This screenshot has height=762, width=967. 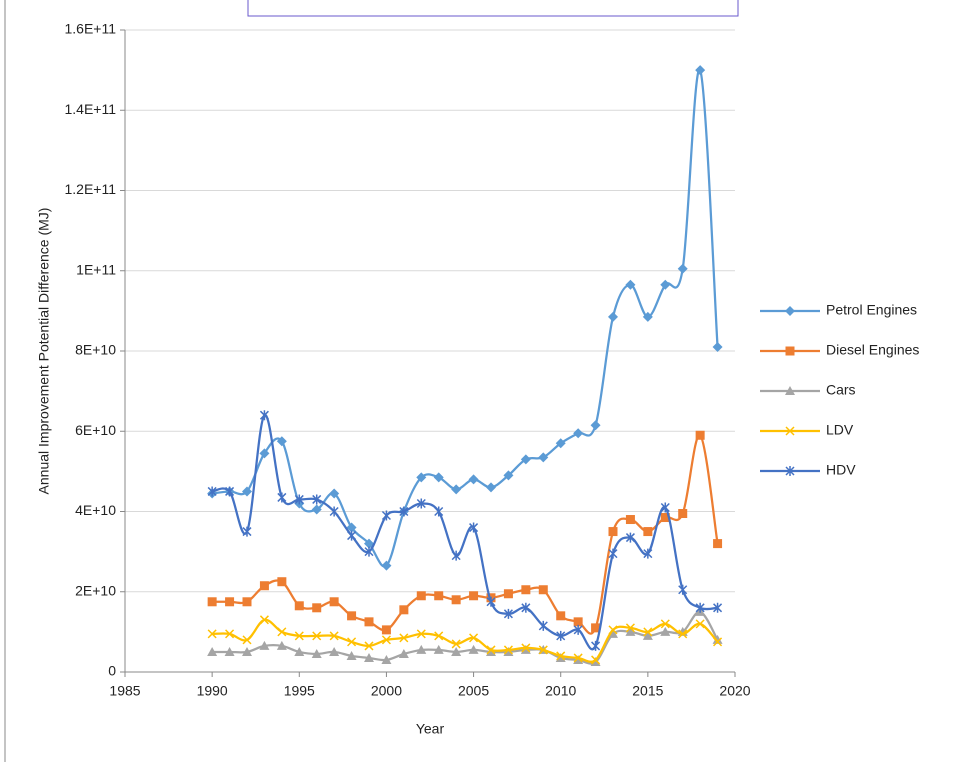 I want to click on x-axis-label: Year, so click(x=430, y=729).